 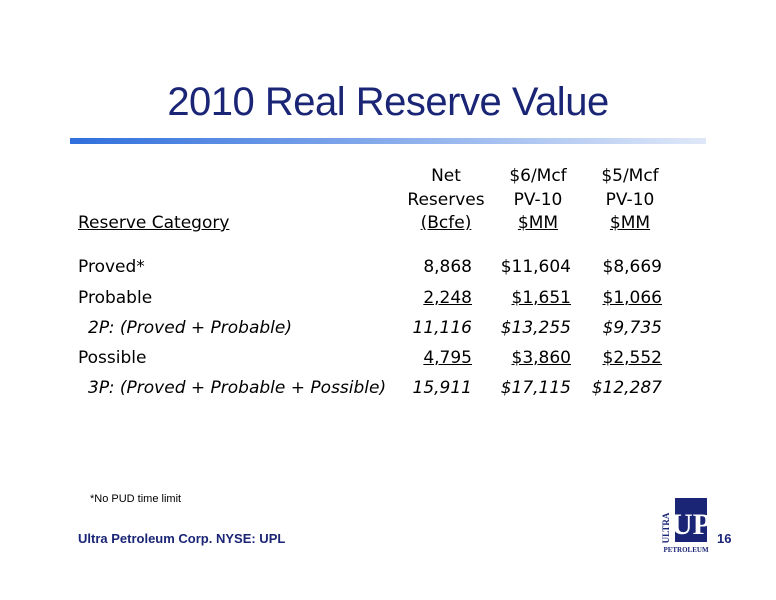 I want to click on six-header-line1: $6/Mcf, so click(x=538, y=176).